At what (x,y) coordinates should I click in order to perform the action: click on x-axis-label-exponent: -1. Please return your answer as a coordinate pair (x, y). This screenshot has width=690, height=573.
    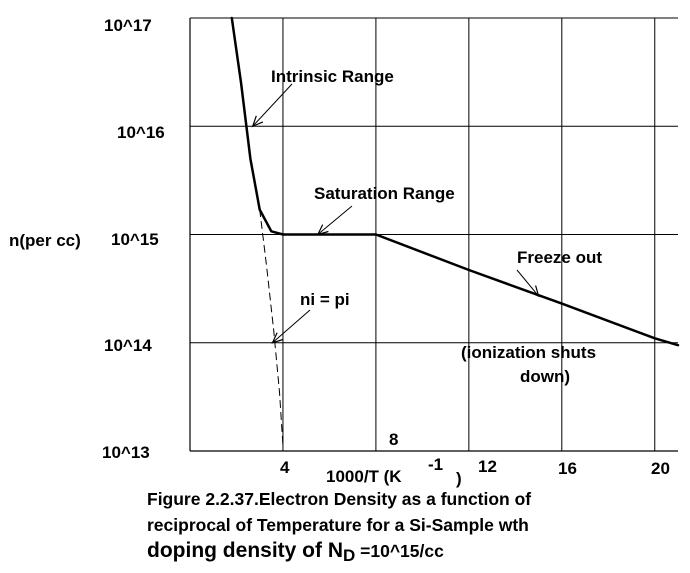
    Looking at the image, I should click on (435, 464).